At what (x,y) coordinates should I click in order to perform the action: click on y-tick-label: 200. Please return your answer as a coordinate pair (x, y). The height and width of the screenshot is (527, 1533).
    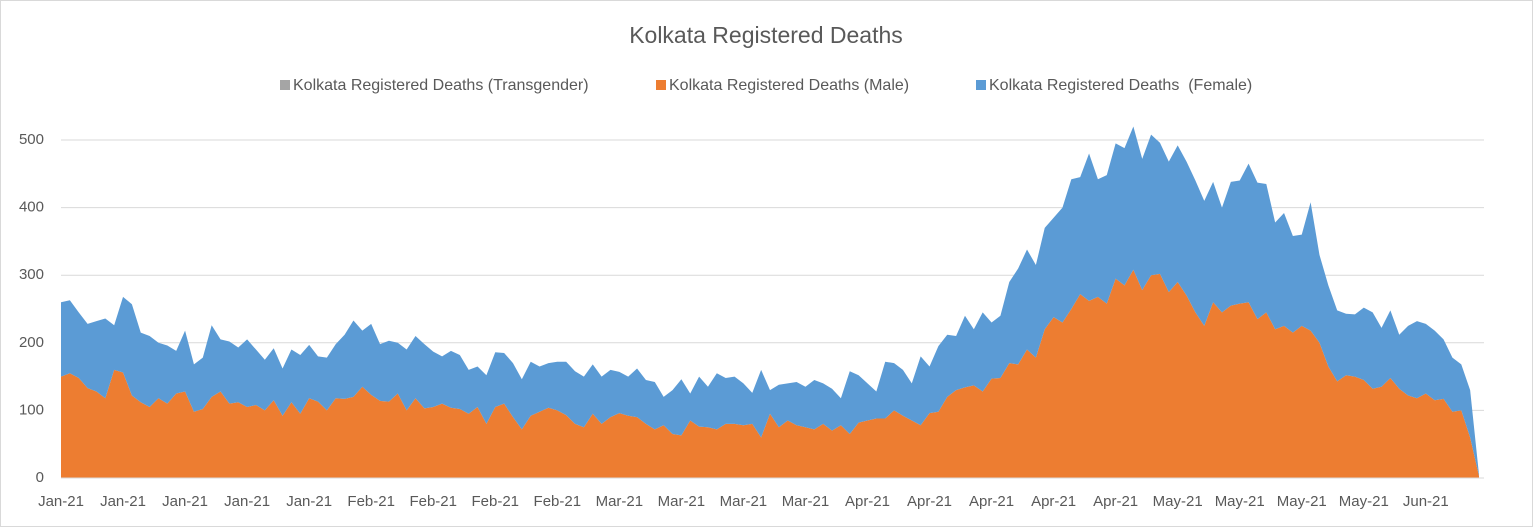
    Looking at the image, I should click on (31, 342).